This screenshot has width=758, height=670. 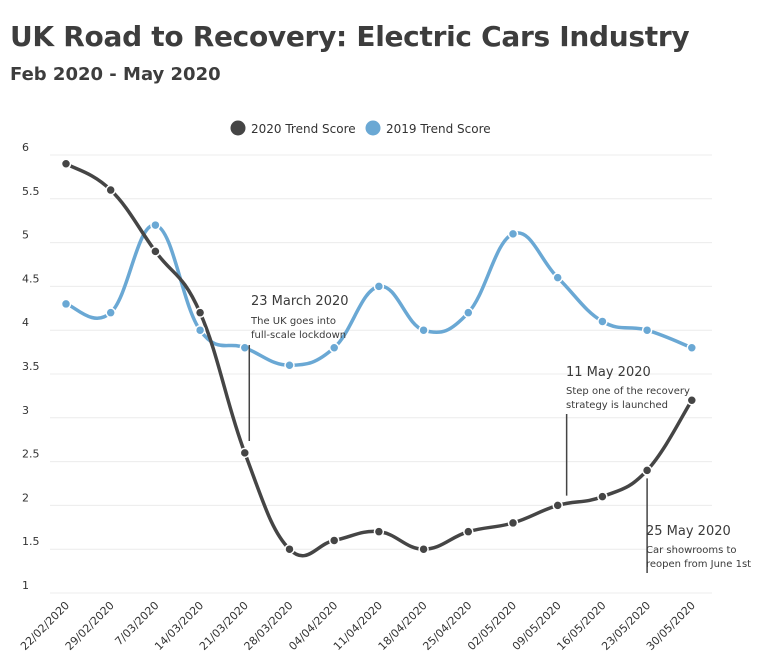 What do you see at coordinates (617, 405) in the screenshot?
I see `annotation-text: strategy is launched` at bounding box center [617, 405].